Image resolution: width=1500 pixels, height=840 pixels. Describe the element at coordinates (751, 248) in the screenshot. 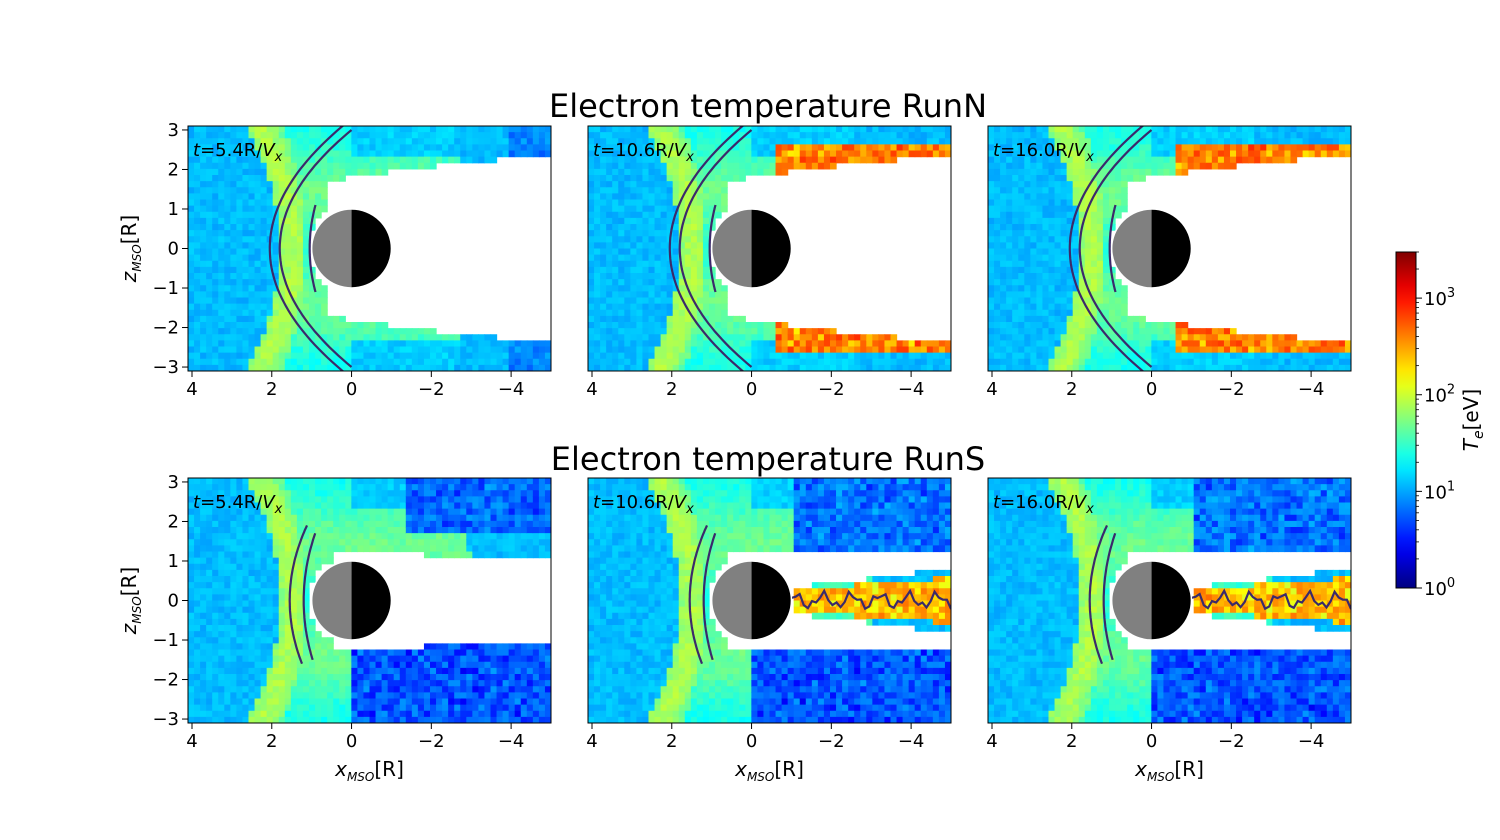

I see `planet-outline` at that location.